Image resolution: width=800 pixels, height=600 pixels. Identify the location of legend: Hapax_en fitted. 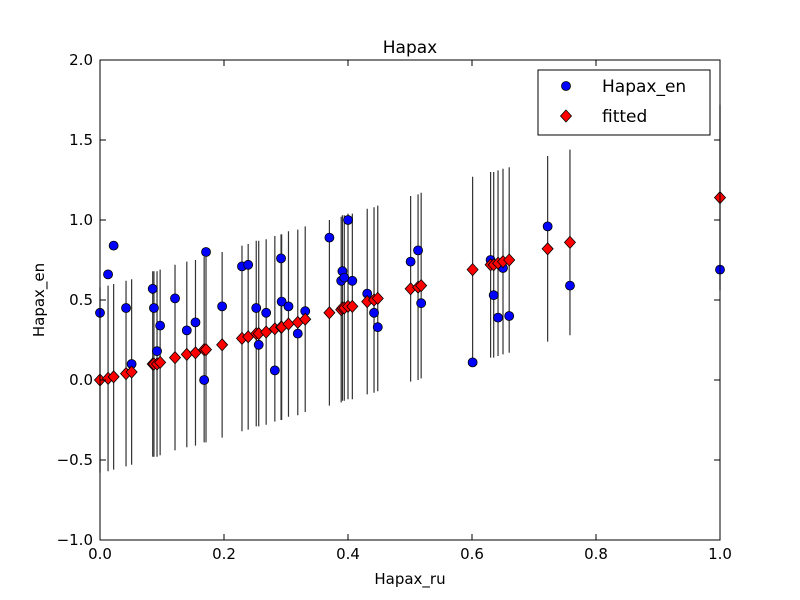
(624, 102).